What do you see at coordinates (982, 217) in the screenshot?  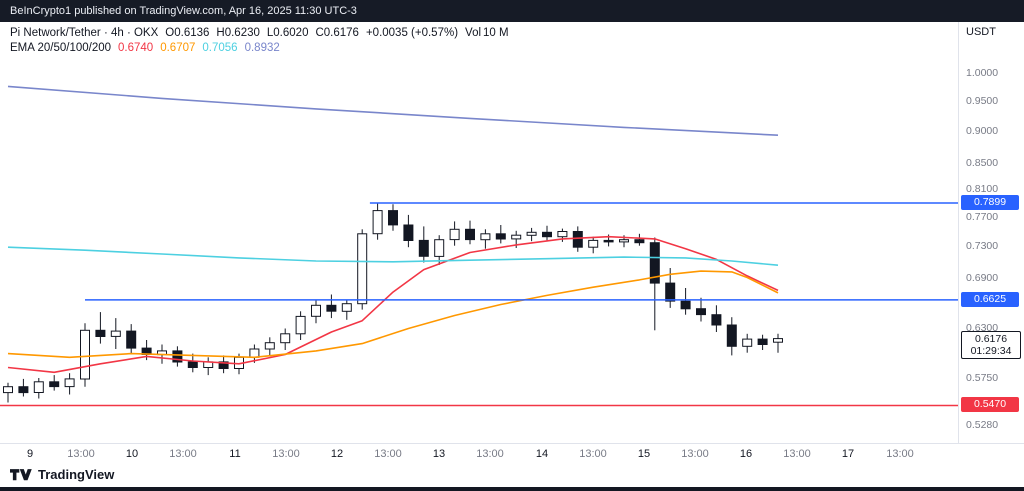 I see `price-tick: 0.7700` at bounding box center [982, 217].